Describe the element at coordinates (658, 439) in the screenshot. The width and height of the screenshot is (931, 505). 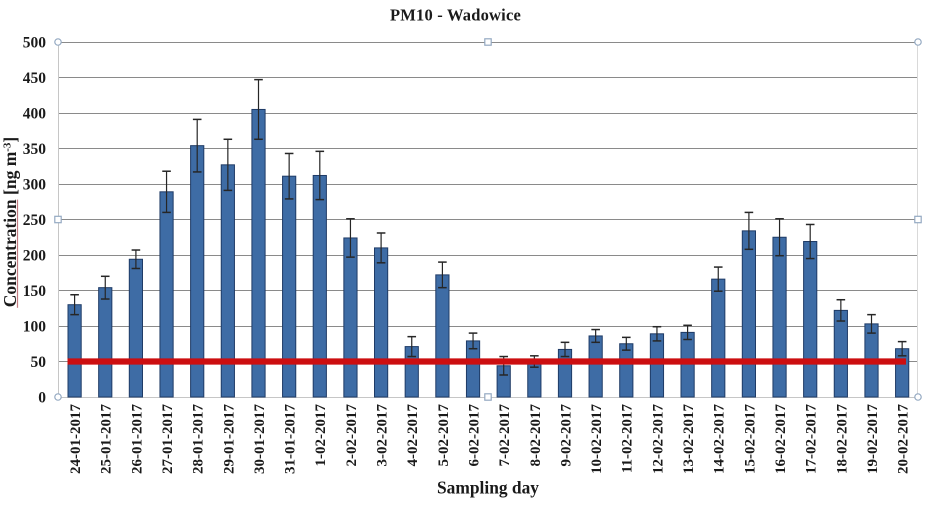
I see `svg-text: 12-02-2017` at that location.